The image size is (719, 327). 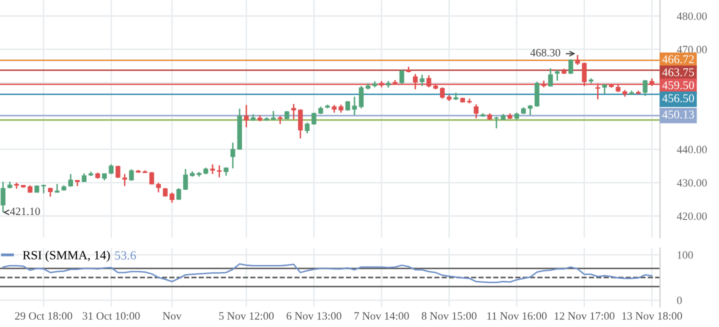 I want to click on y-tick-label: 0, so click(x=679, y=300).